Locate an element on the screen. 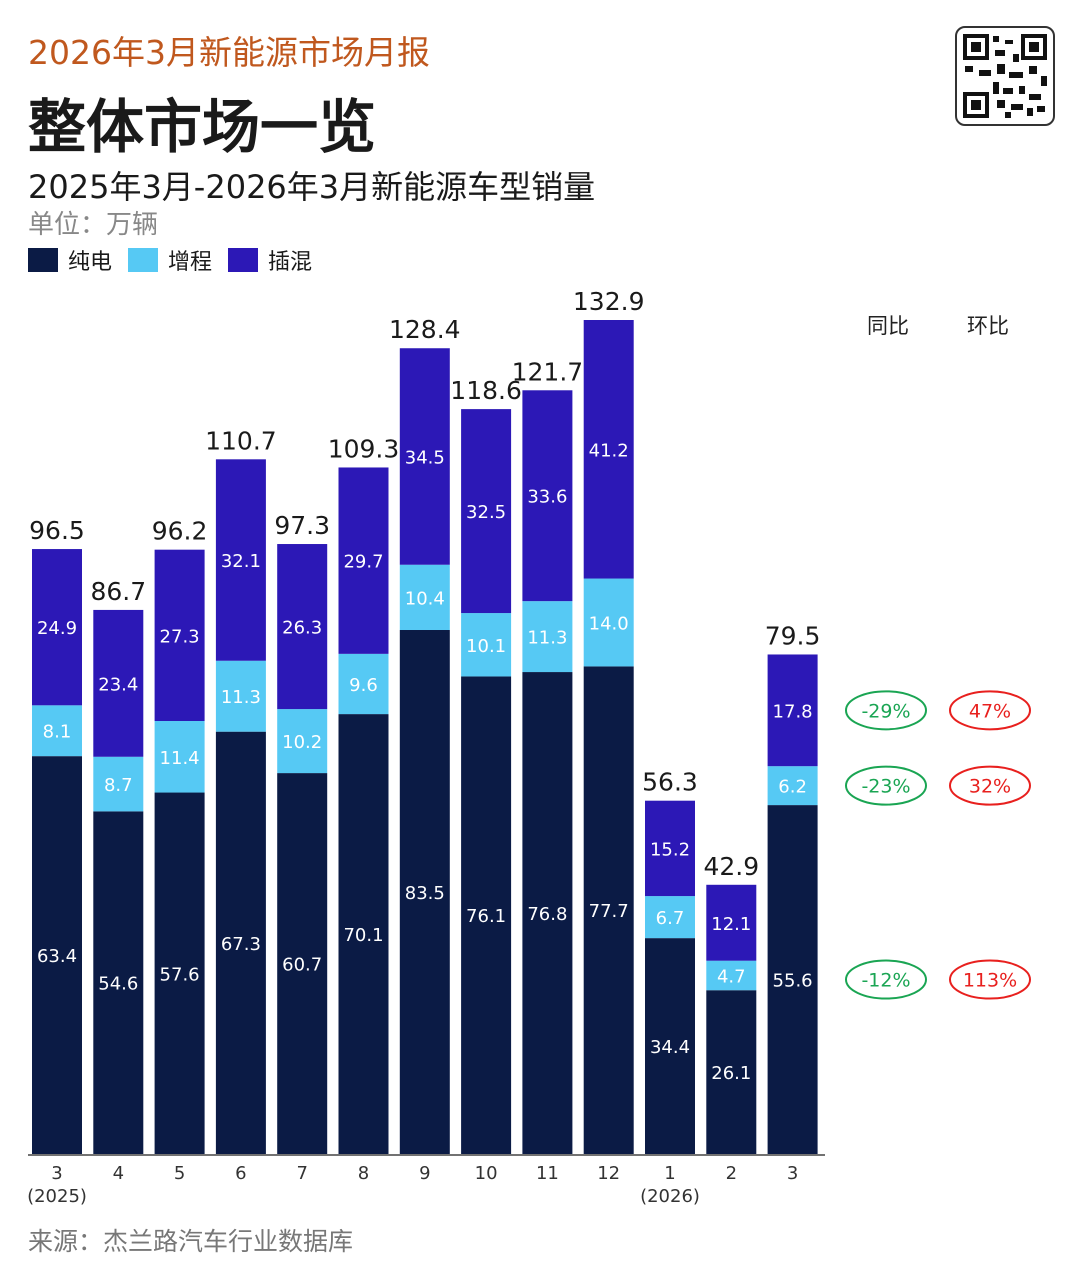  total-label: 96.2 is located at coordinates (180, 531).